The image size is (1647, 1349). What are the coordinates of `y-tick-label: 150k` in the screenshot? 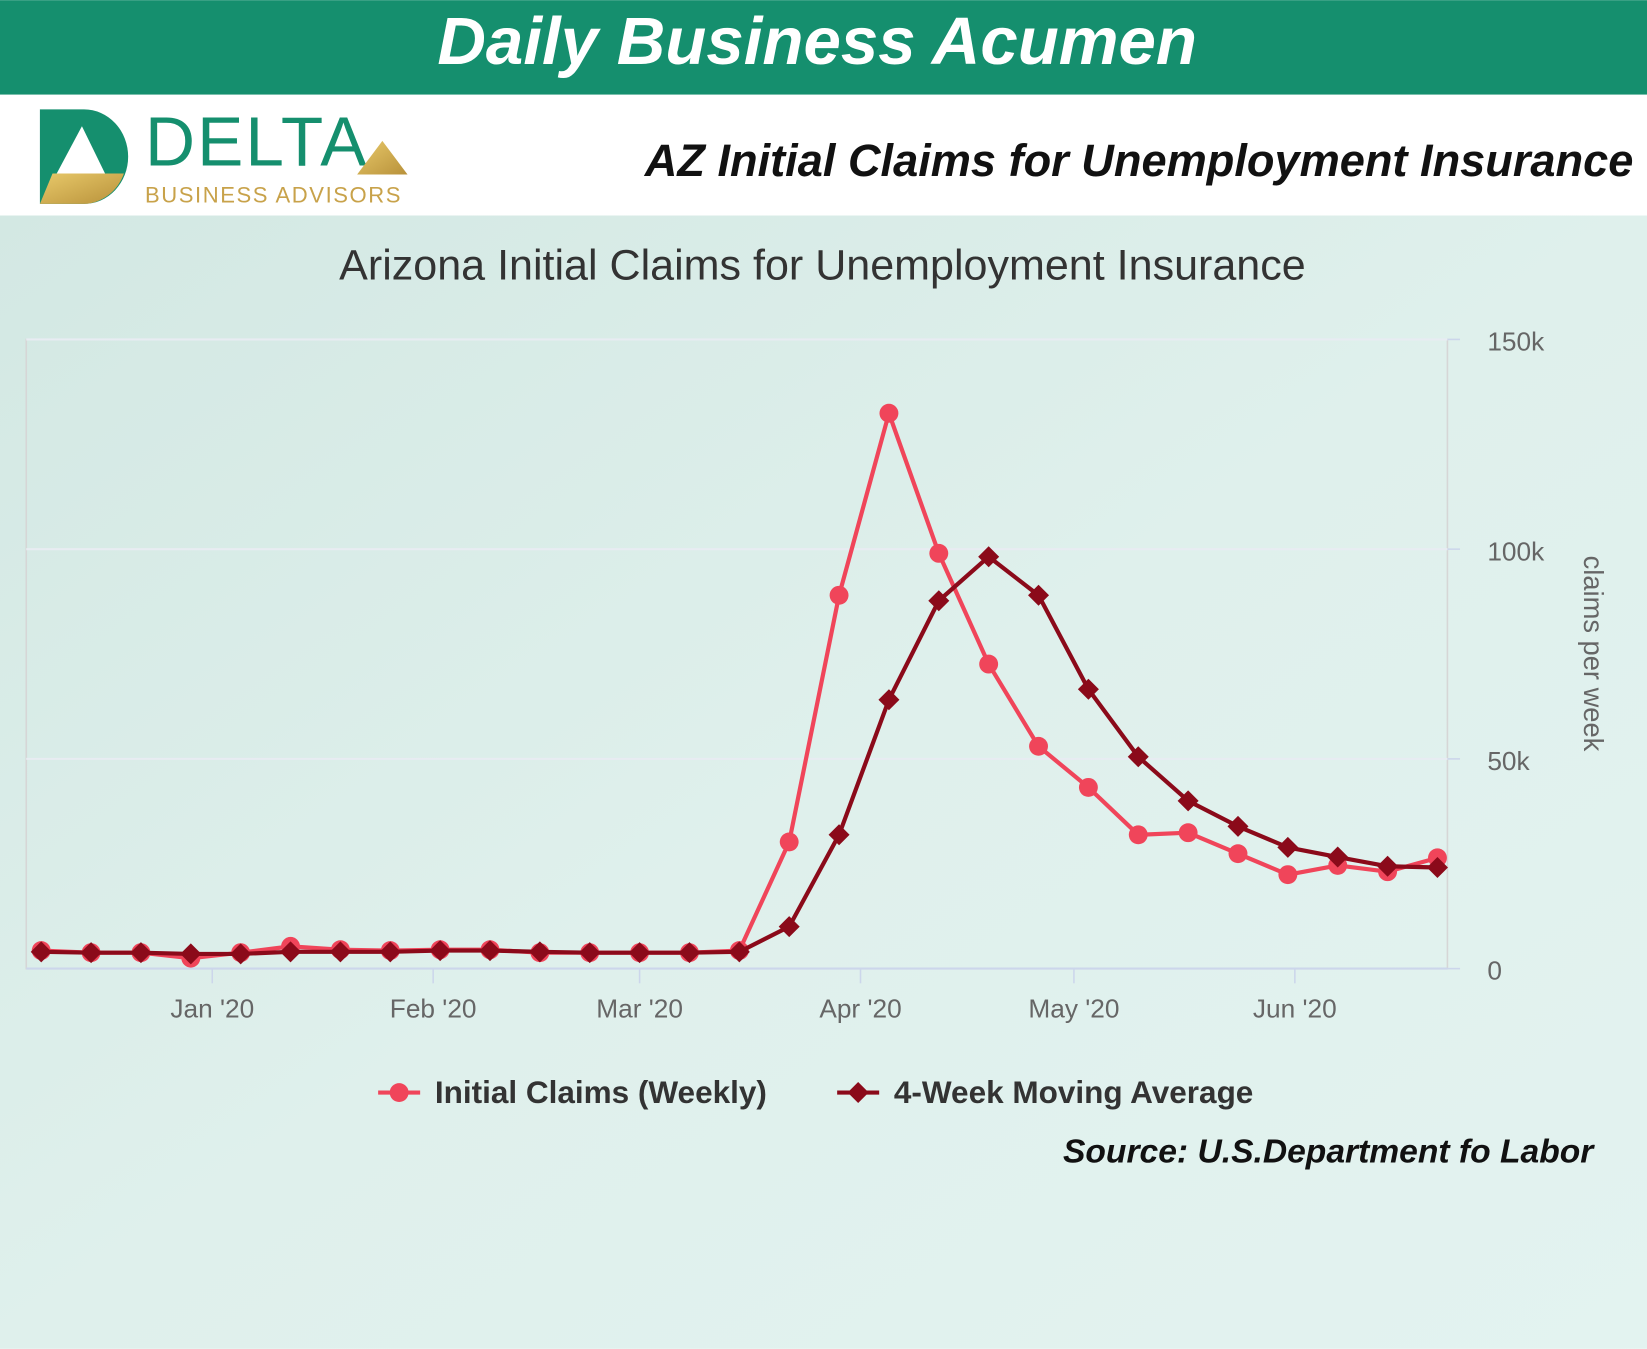 It's located at (1516, 342).